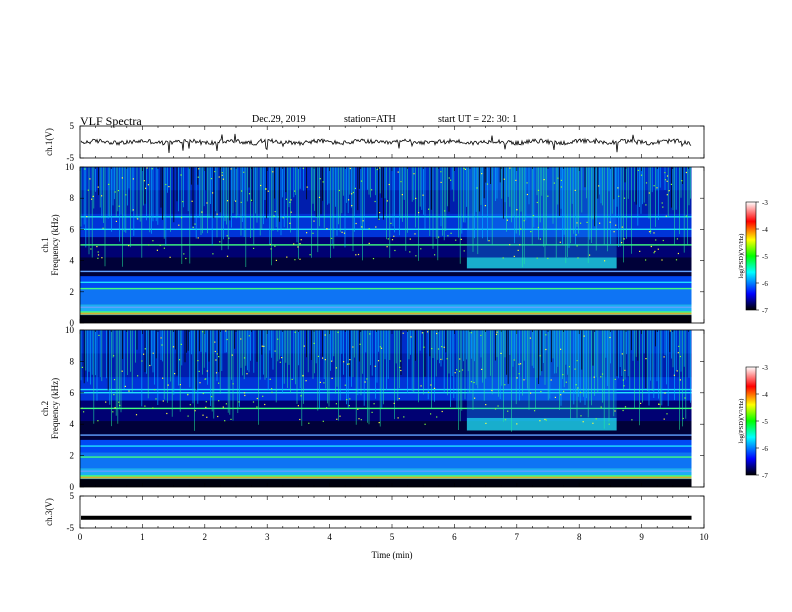  What do you see at coordinates (267, 537) in the screenshot?
I see `x-tick-label: 3` at bounding box center [267, 537].